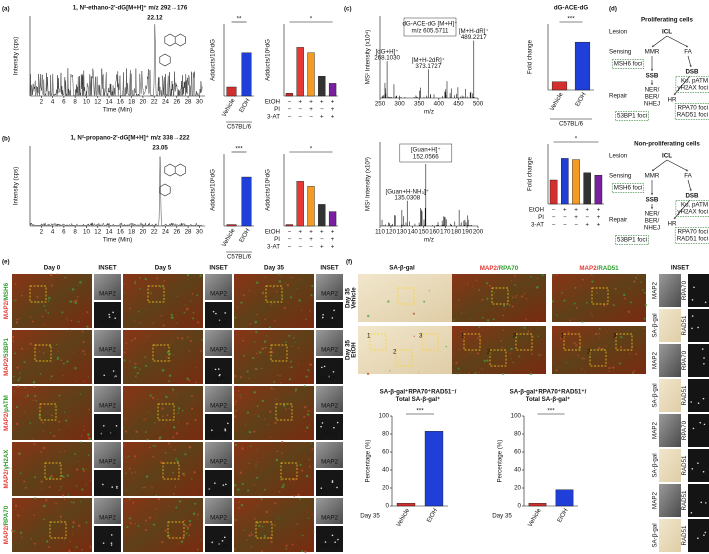 This screenshot has height=554, width=709. I want to click on treatment-label: EtOH, so click(272, 232).